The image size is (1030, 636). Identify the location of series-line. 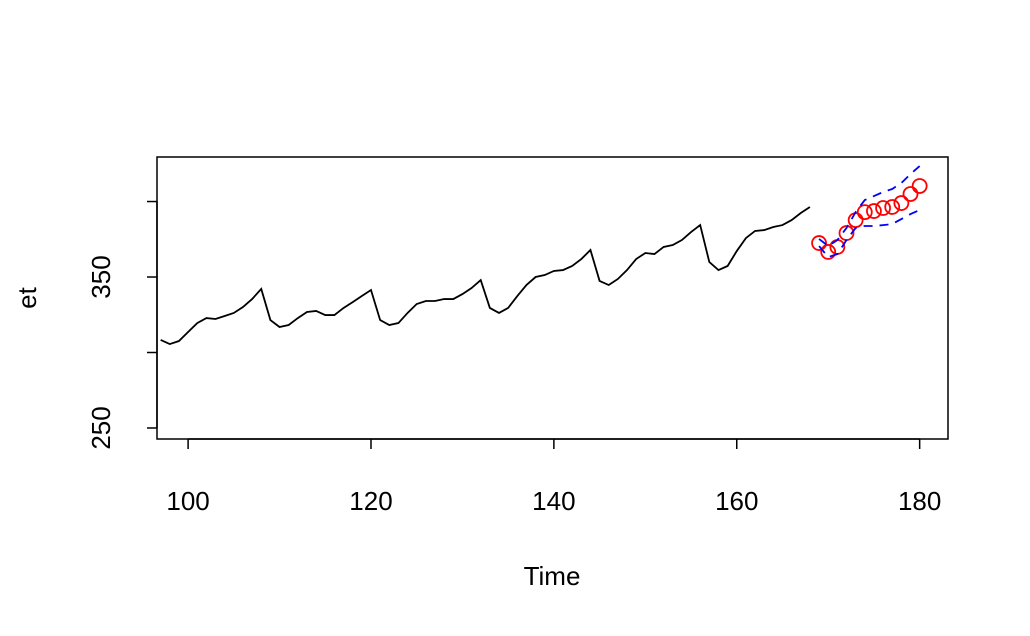
(485, 276).